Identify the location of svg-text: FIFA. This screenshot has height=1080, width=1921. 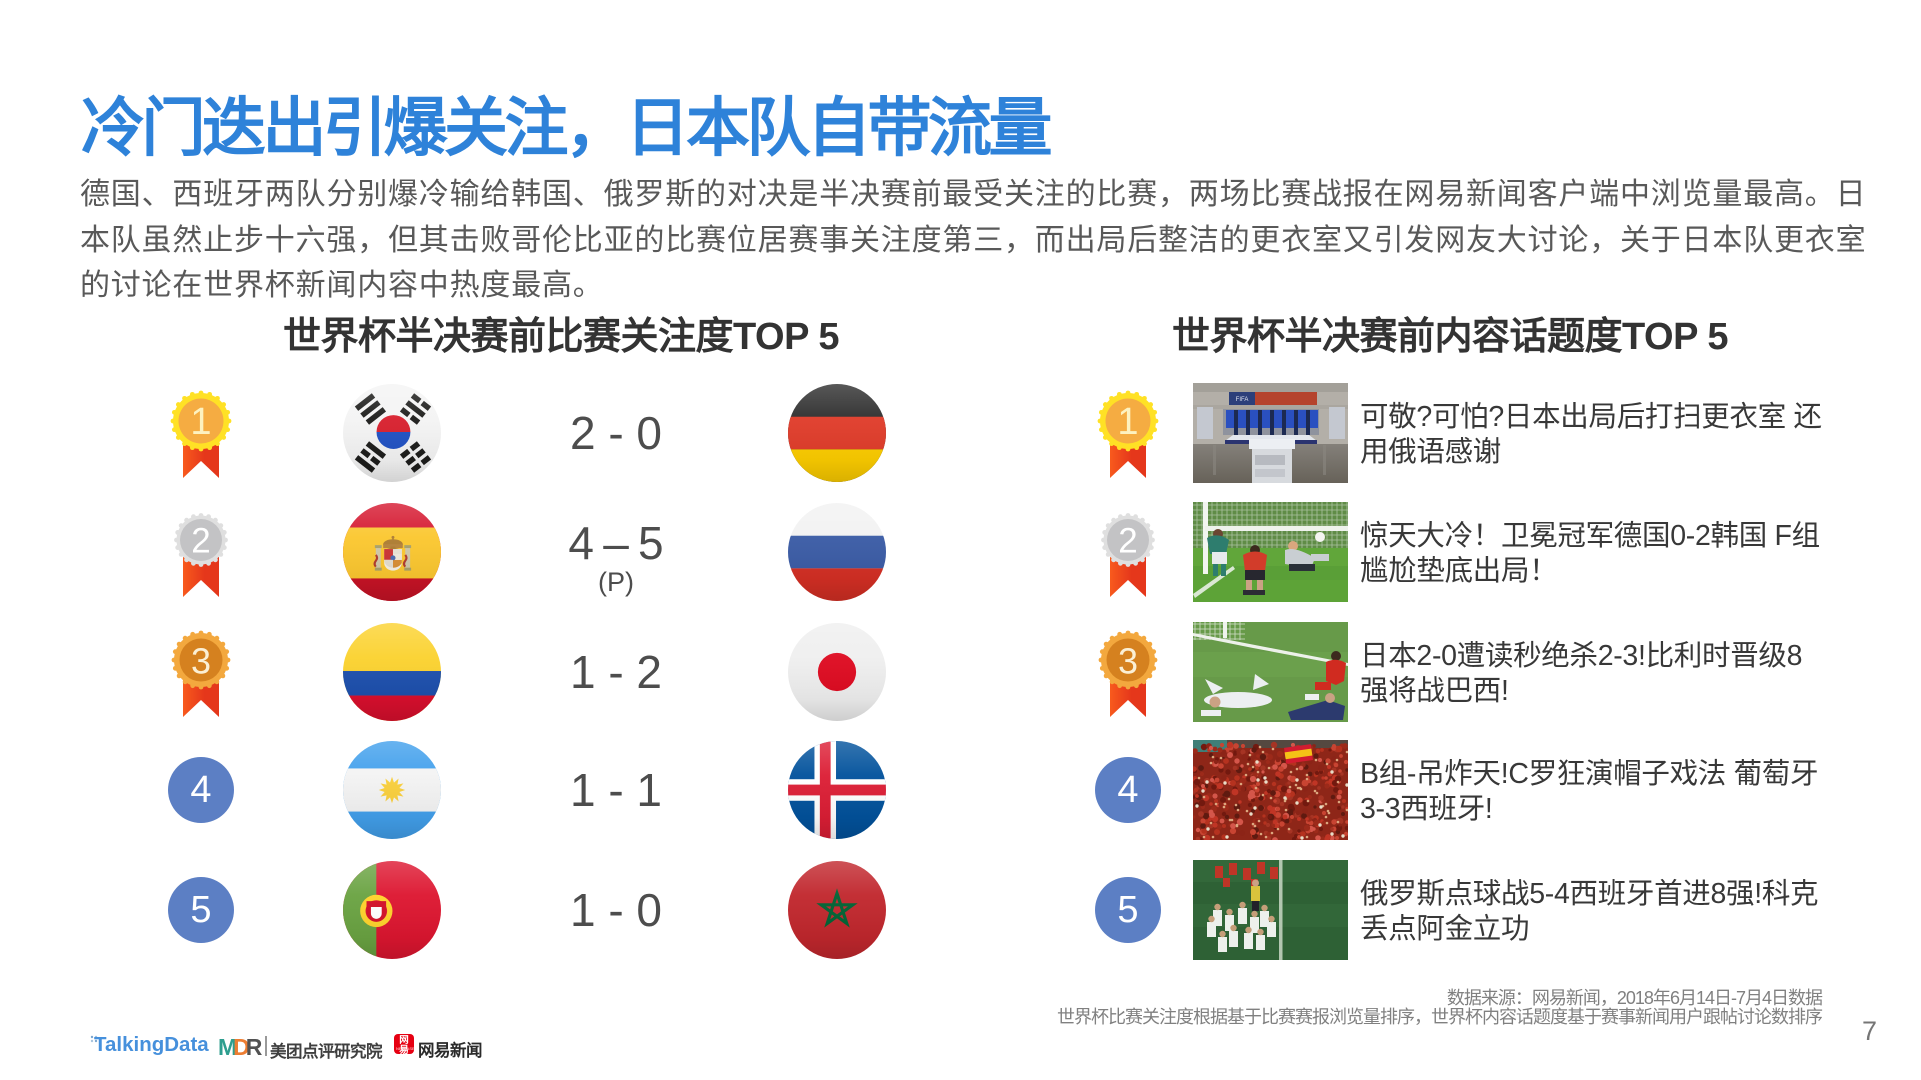
(1242, 400).